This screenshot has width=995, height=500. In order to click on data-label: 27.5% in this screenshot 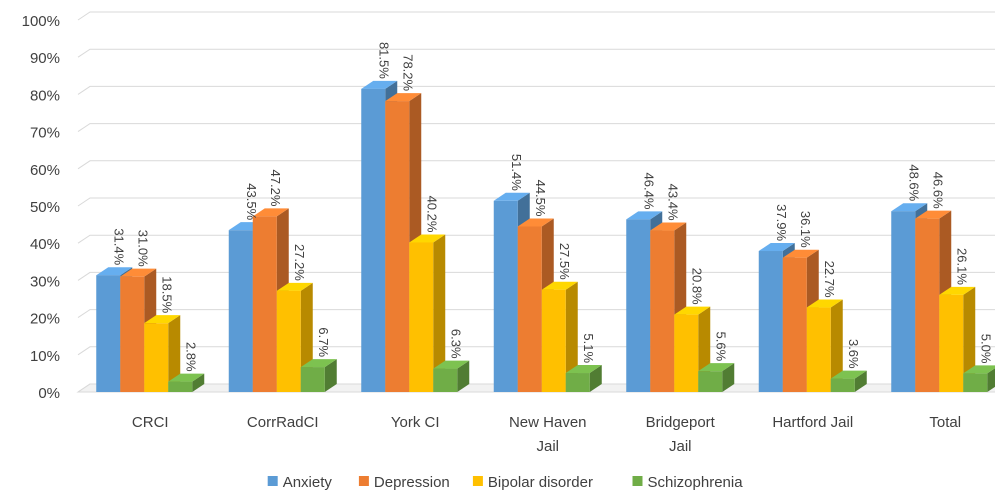, I will do `click(564, 261)`.